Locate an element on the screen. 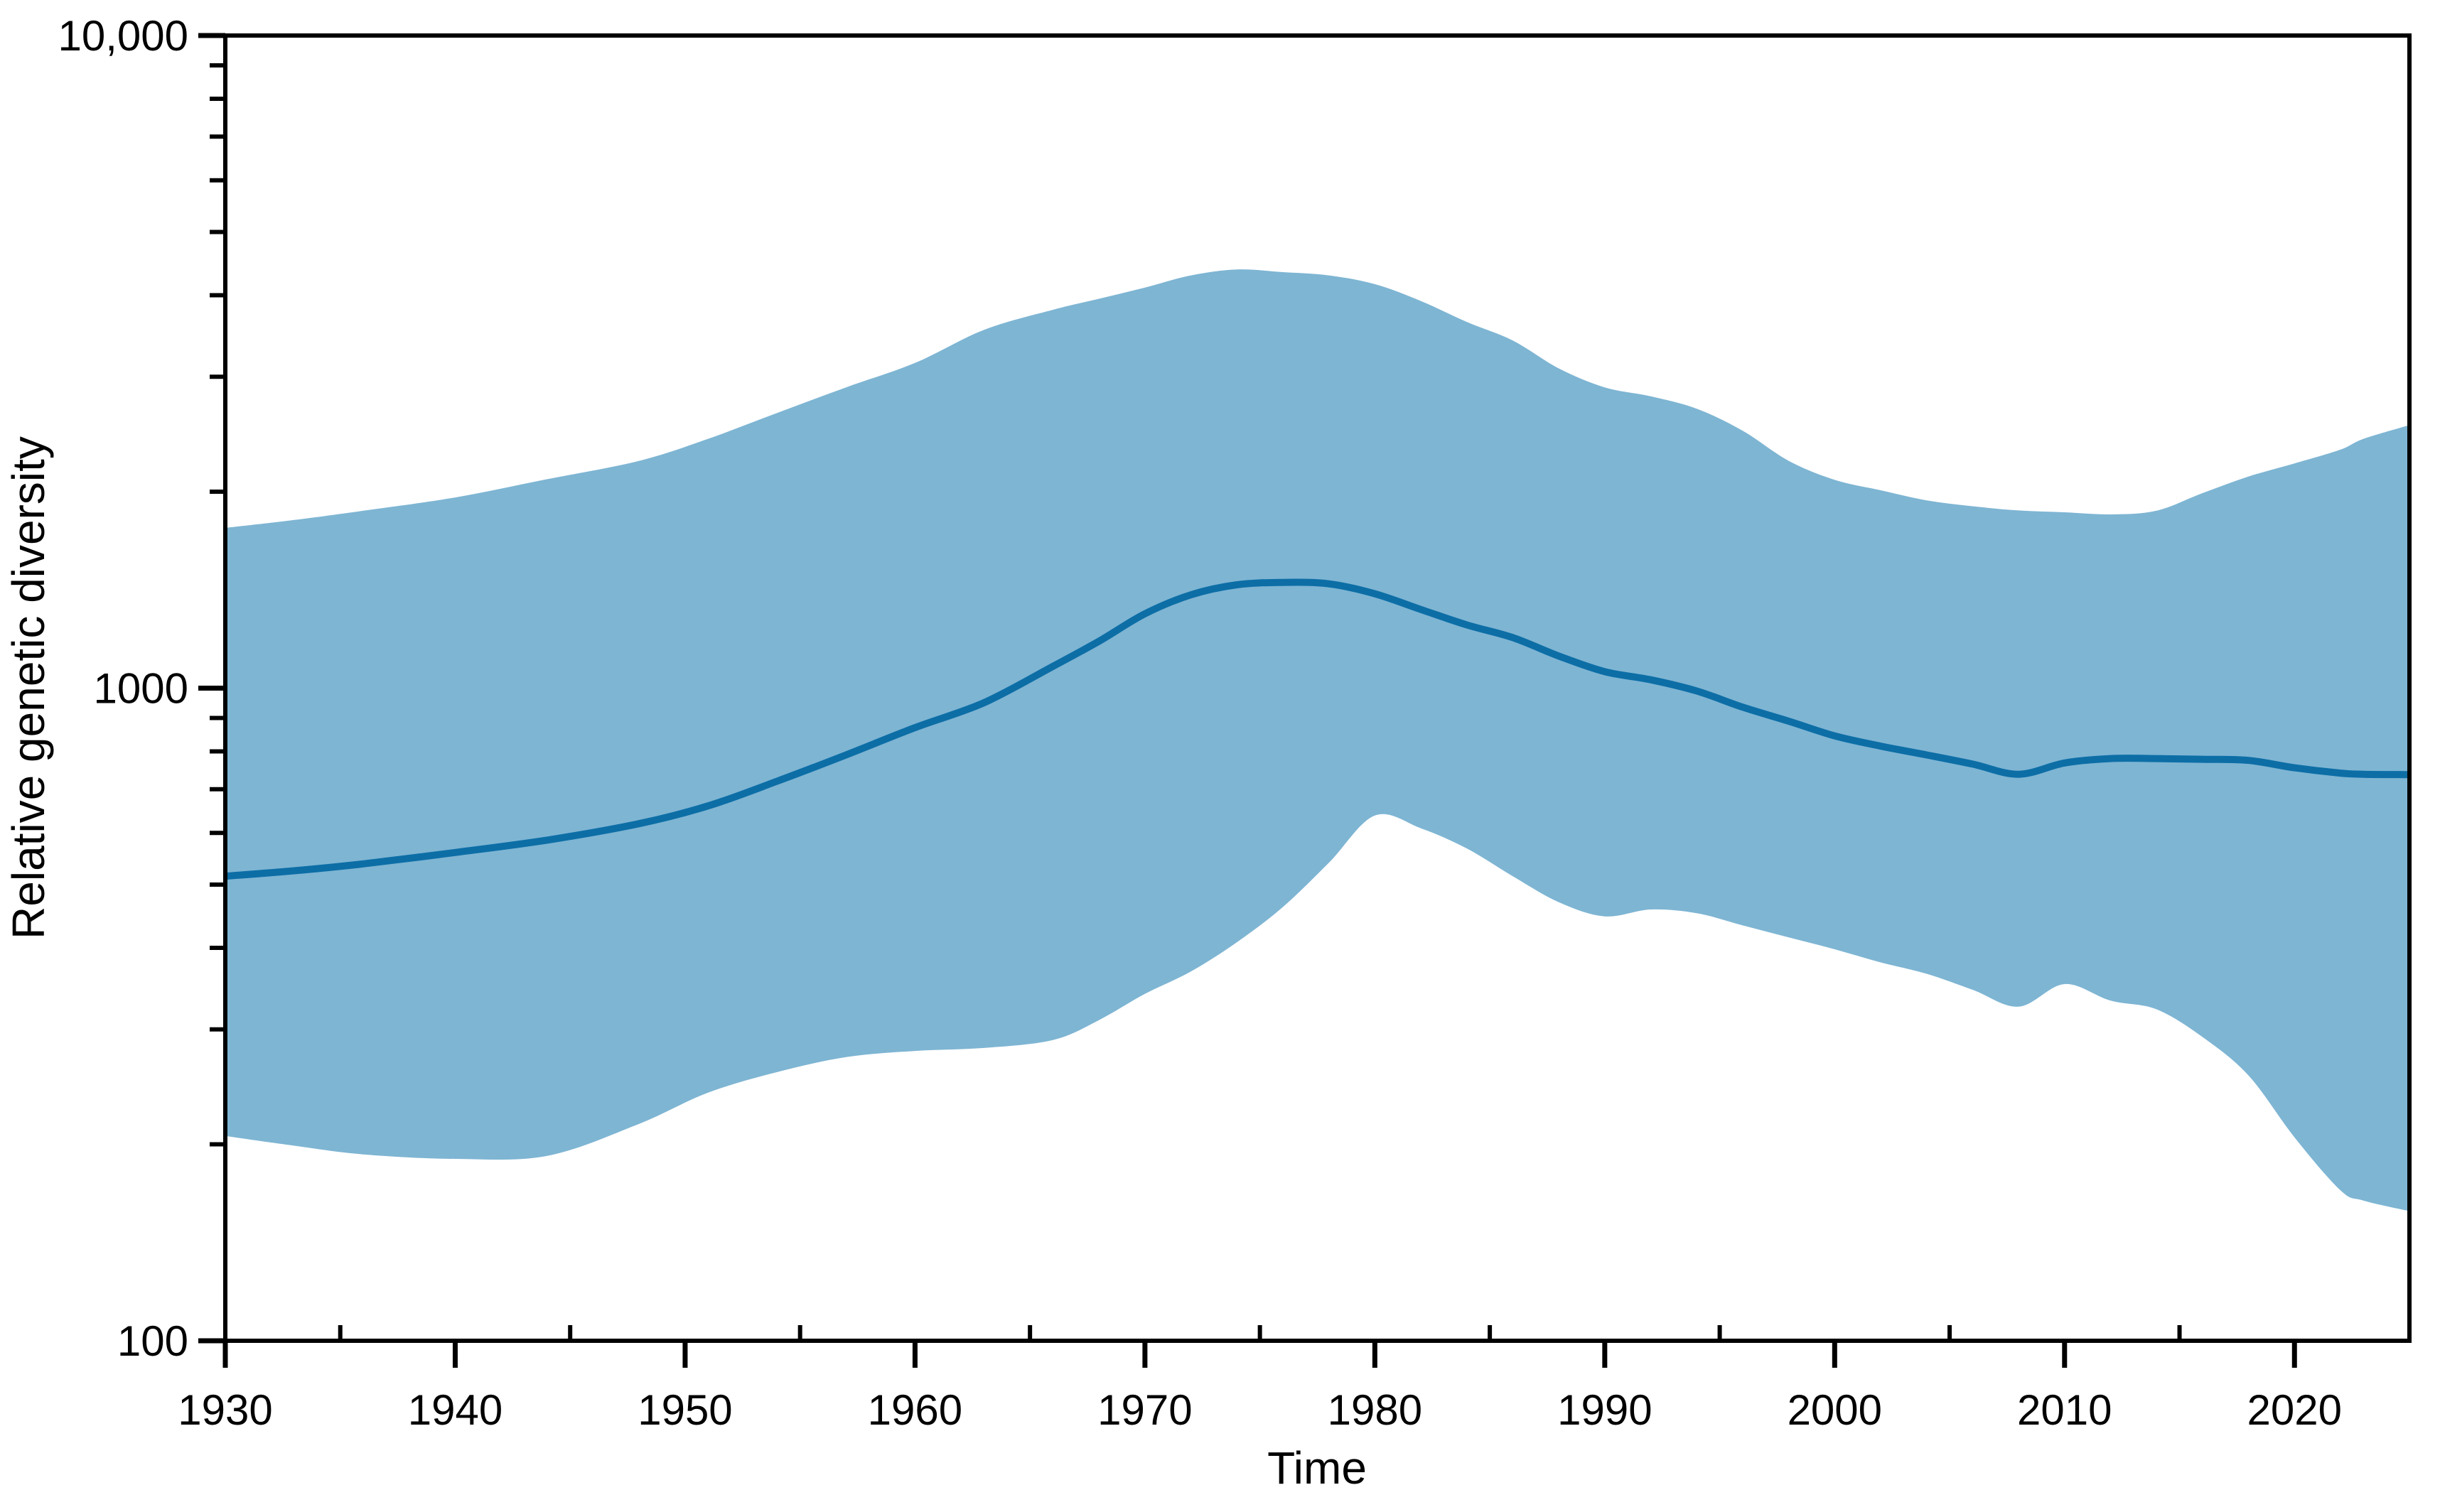 The width and height of the screenshot is (2440, 1512). x-tick-label: 2020 is located at coordinates (2294, 1410).